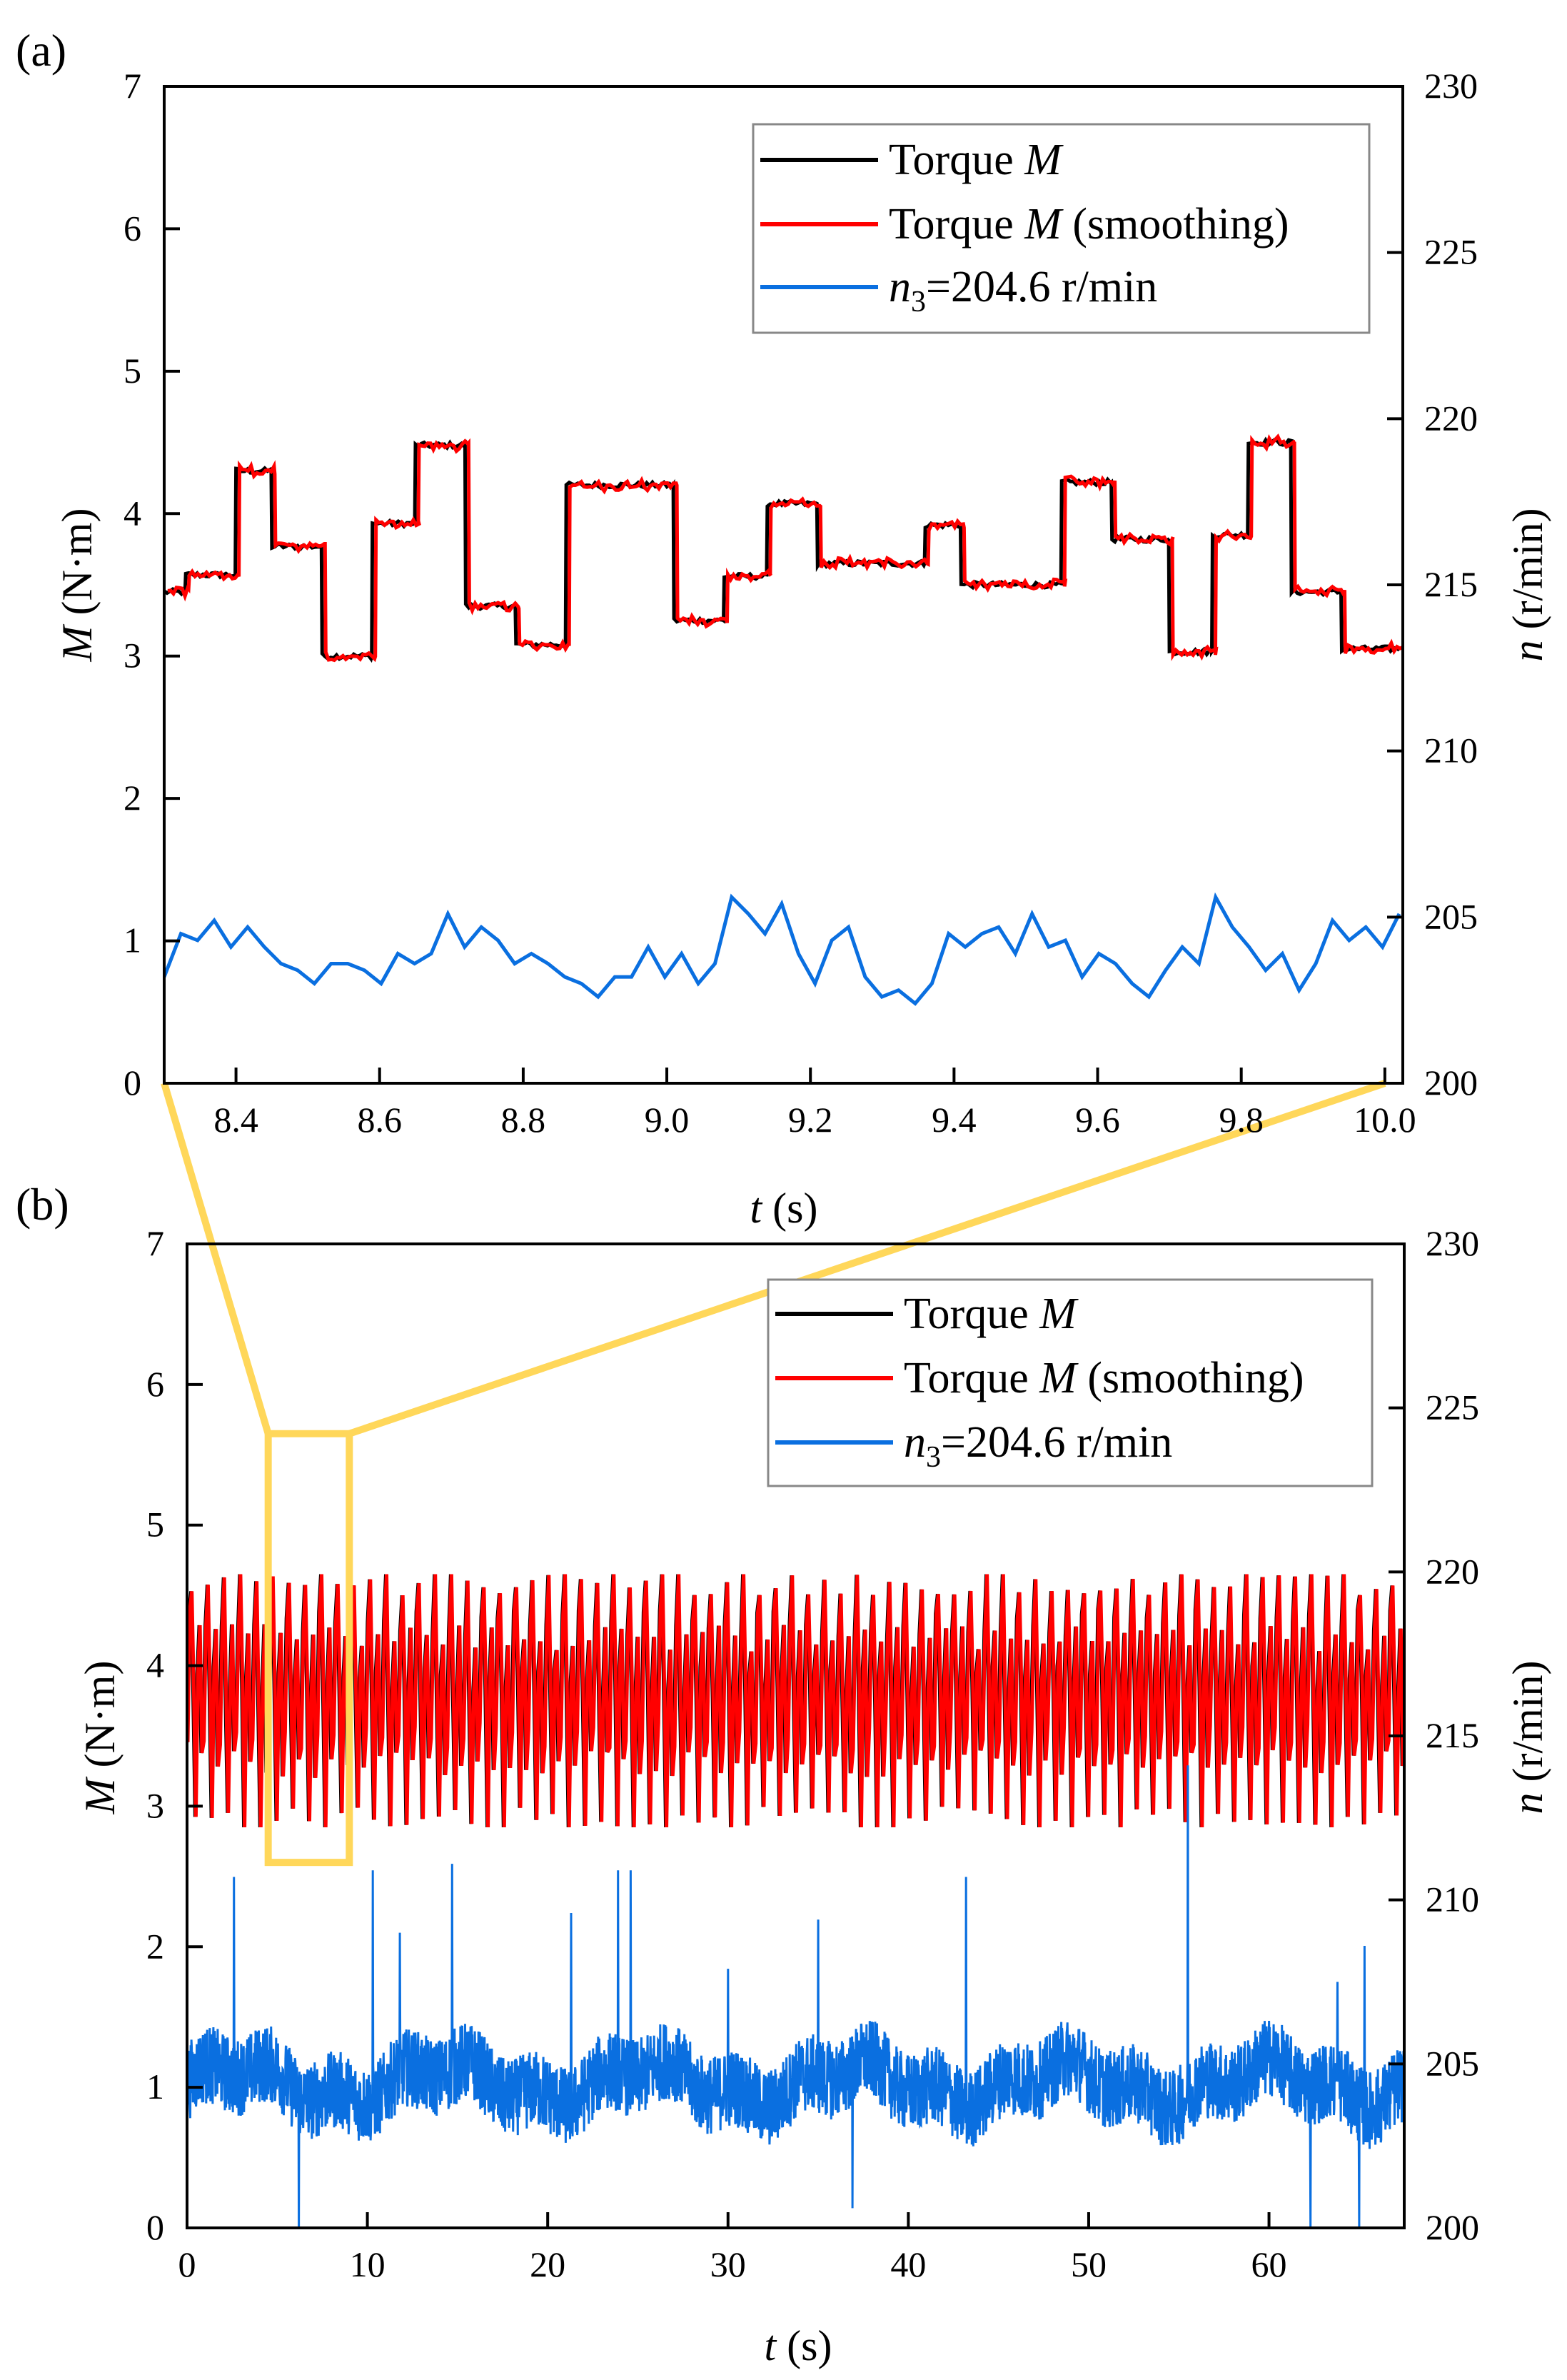 This screenshot has height=2380, width=1567. I want to click on x-tick-label: 9.8, so click(1241, 1120).